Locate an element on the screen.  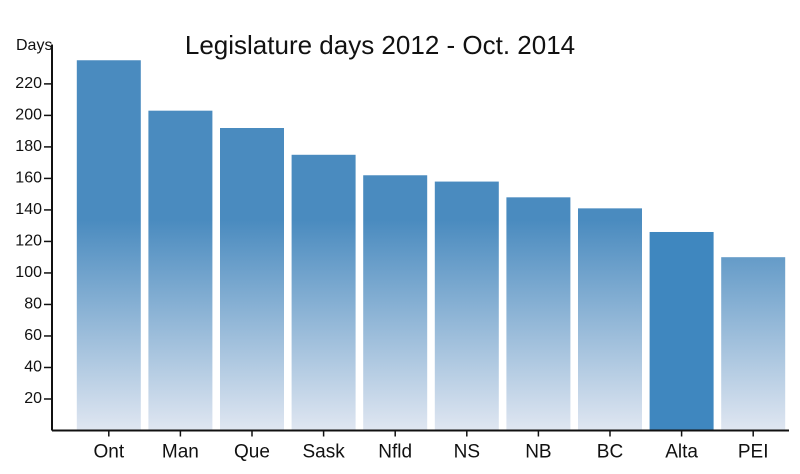
y-tick-label: 20 is located at coordinates (33, 398).